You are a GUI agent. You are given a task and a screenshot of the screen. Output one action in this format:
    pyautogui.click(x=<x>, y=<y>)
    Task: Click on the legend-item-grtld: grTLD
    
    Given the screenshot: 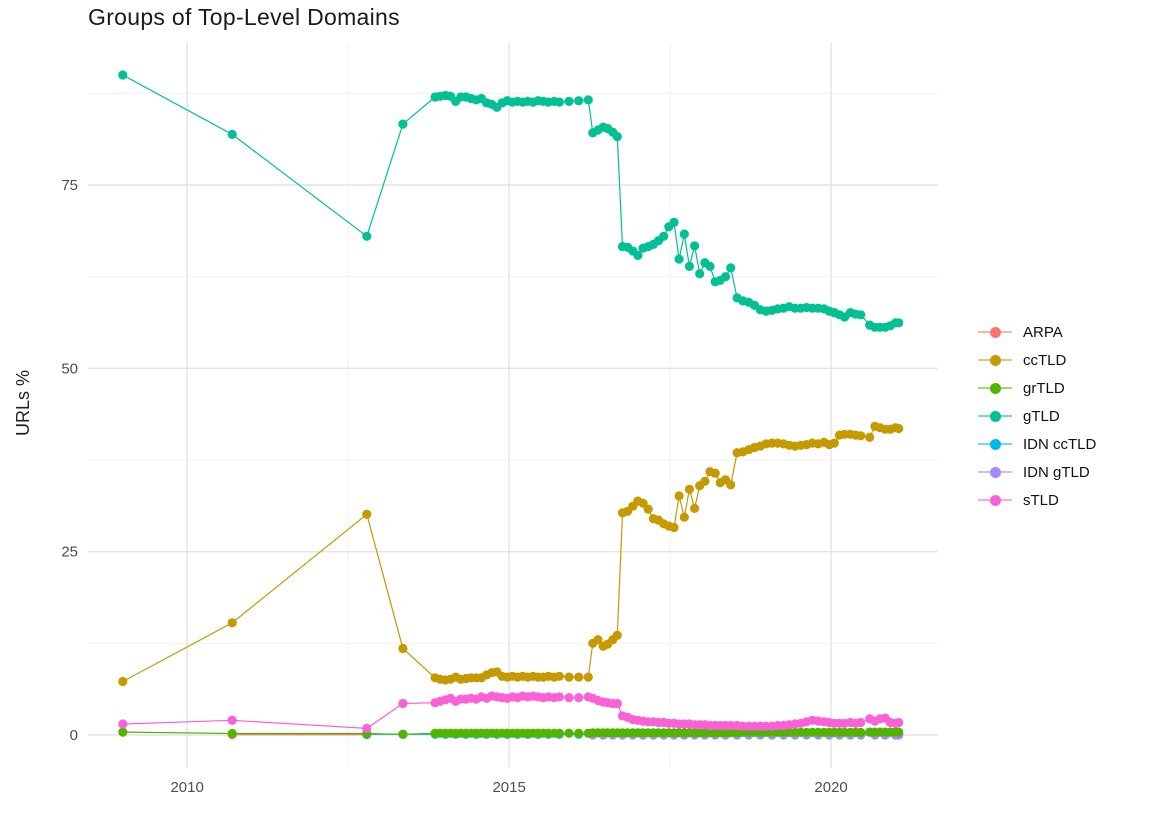 What is the action you would take?
    pyautogui.click(x=1037, y=388)
    